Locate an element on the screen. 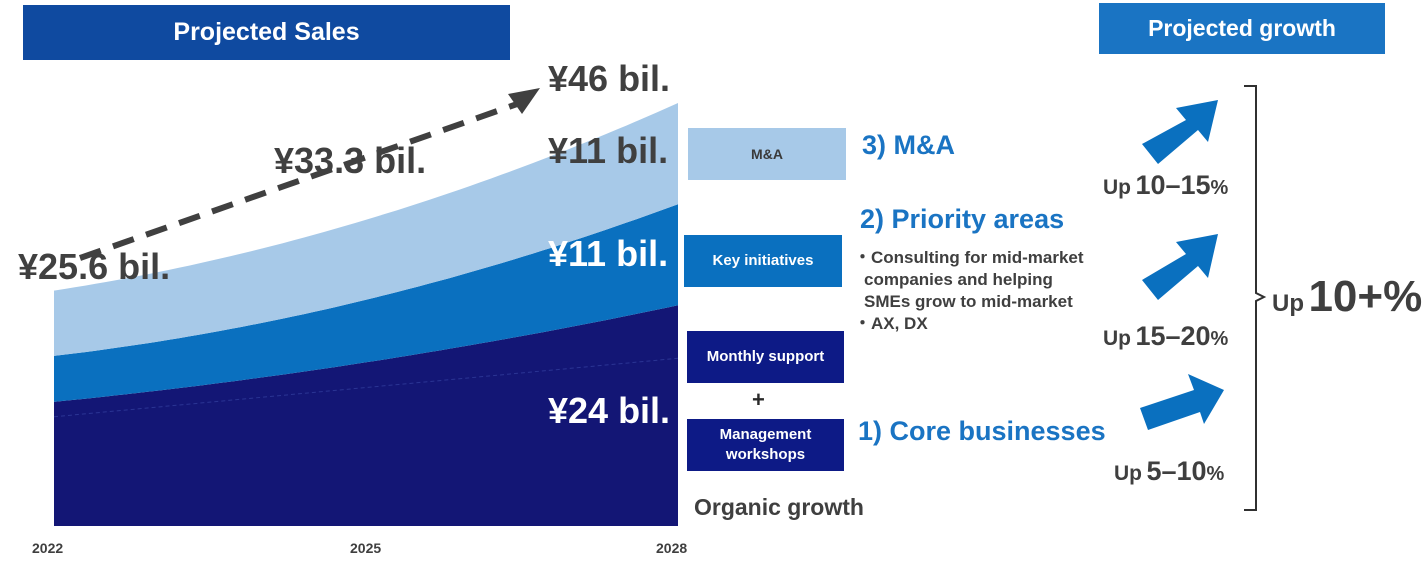 Image resolution: width=1428 pixels, height=569 pixels. legend-box-monthly-label: Monthly support is located at coordinates (765, 356).